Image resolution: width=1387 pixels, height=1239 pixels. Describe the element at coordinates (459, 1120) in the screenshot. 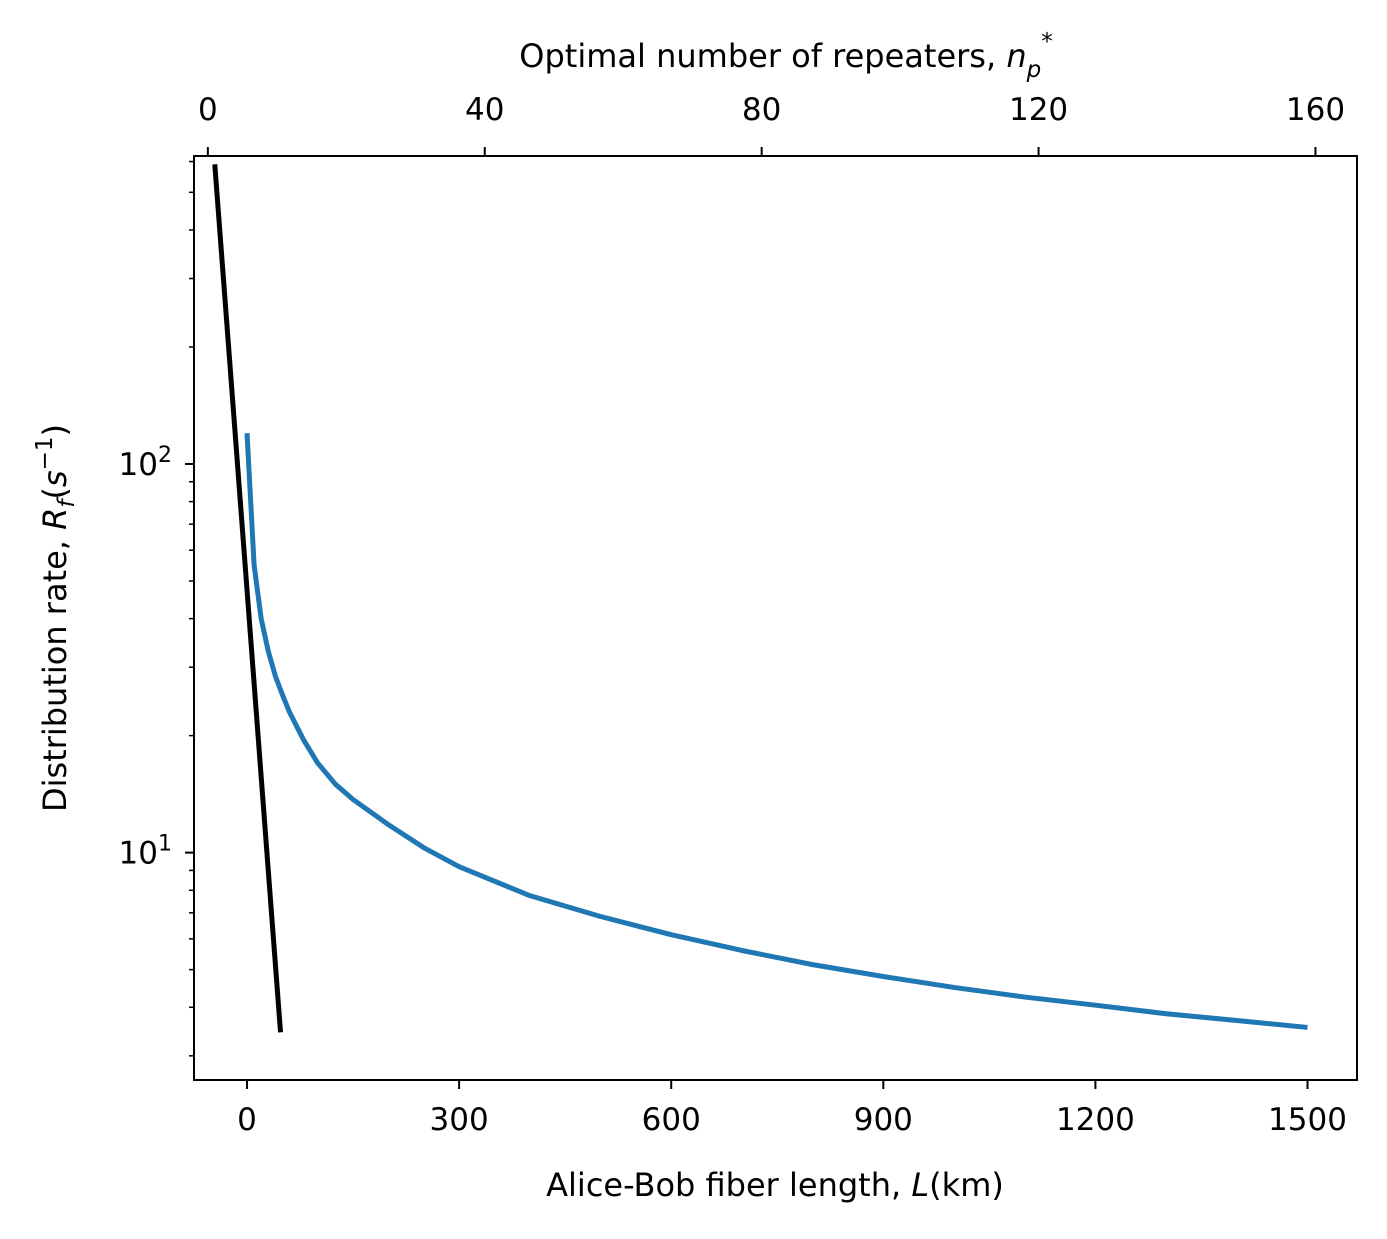

I see `x-tick-label: 300` at that location.